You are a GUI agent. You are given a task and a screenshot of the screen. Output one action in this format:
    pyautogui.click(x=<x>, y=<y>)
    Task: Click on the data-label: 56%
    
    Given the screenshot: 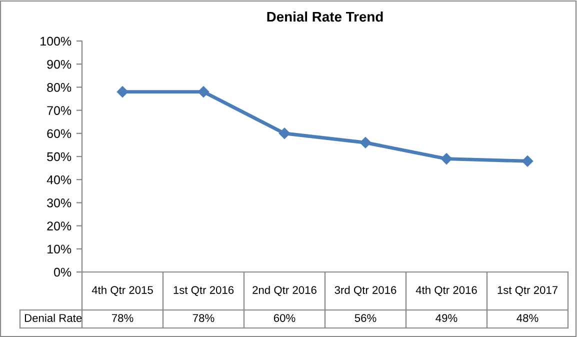 What is the action you would take?
    pyautogui.click(x=365, y=318)
    